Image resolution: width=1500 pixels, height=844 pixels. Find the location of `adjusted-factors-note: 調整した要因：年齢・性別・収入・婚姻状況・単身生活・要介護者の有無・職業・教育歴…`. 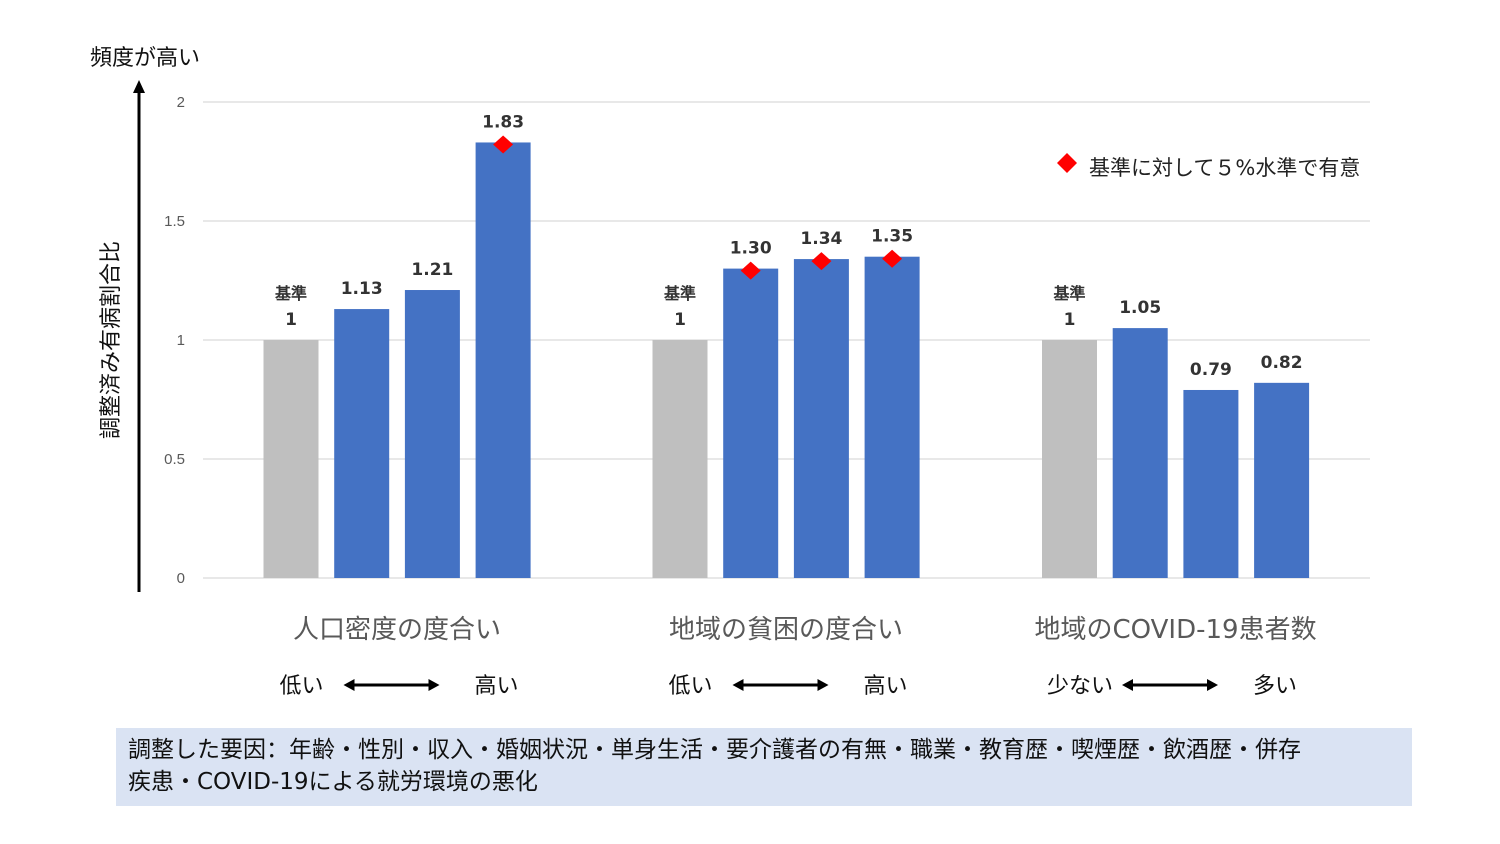

adjusted-factors-note: 調整した要因：年齢・性別・収入・婚姻状況・単身生活・要介護者の有無・職業・教育歴… is located at coordinates (764, 767).